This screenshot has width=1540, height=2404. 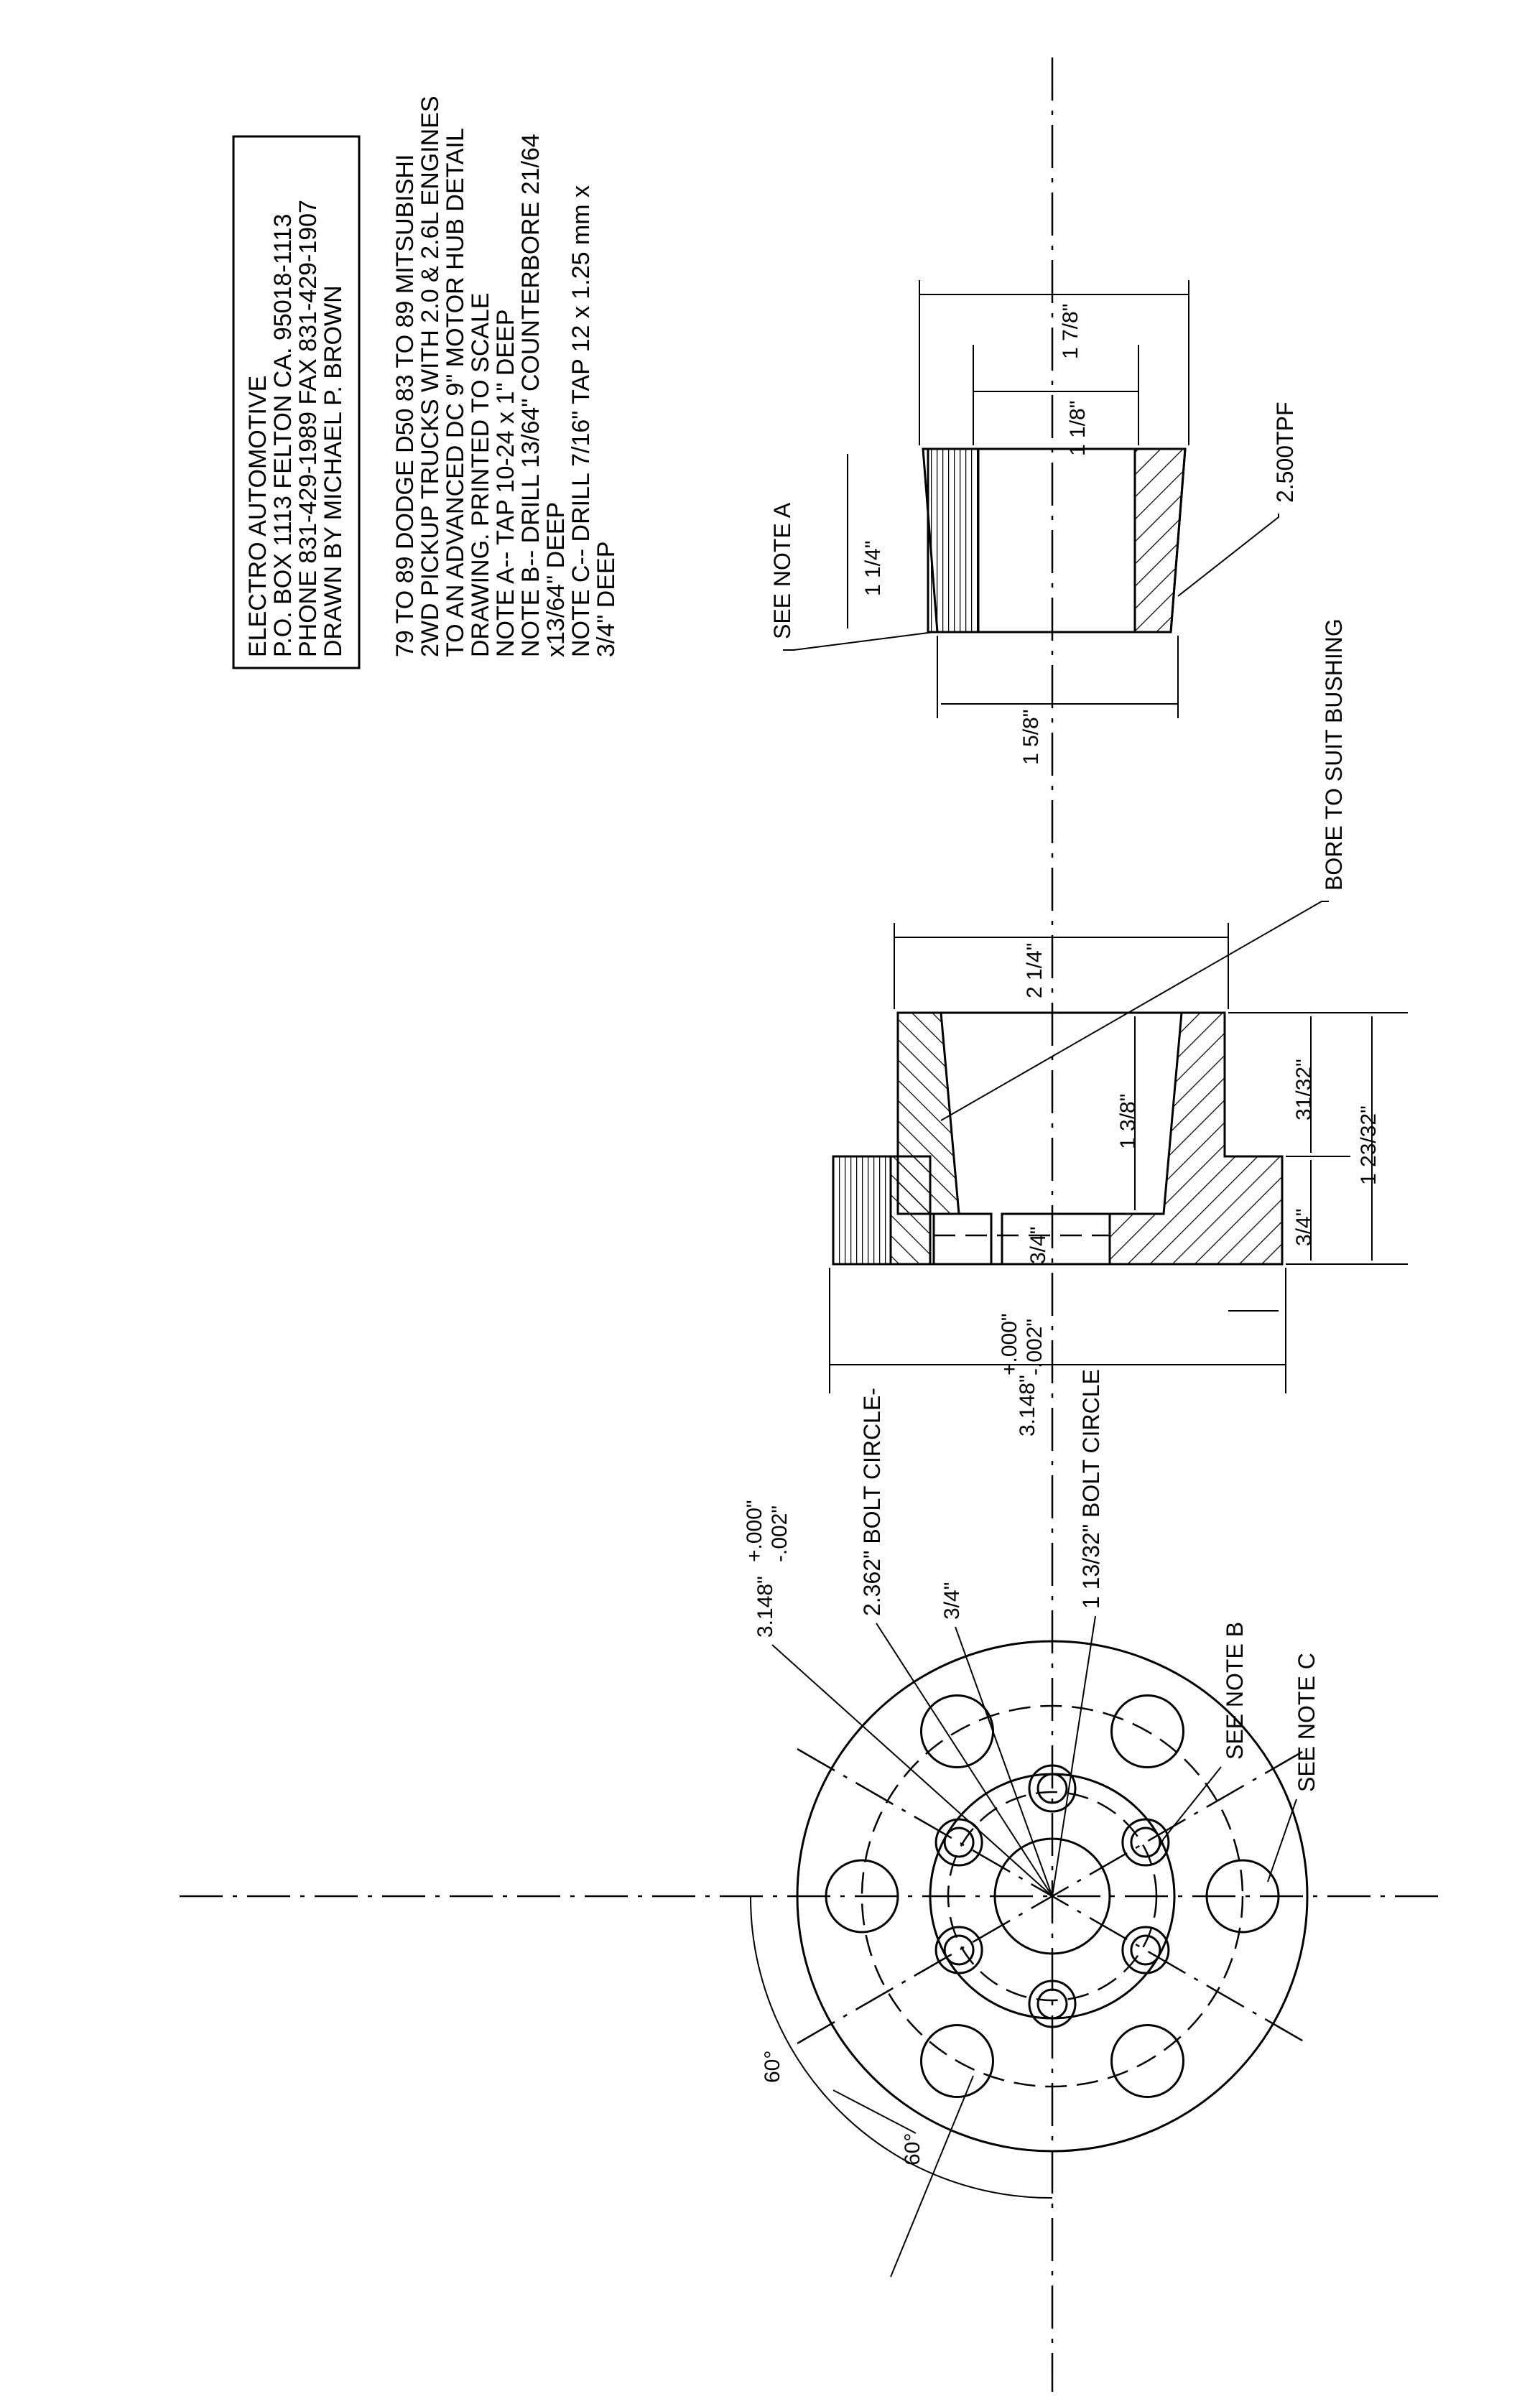 I want to click on dim-bore: 1 3/8", so click(x=1128, y=1122).